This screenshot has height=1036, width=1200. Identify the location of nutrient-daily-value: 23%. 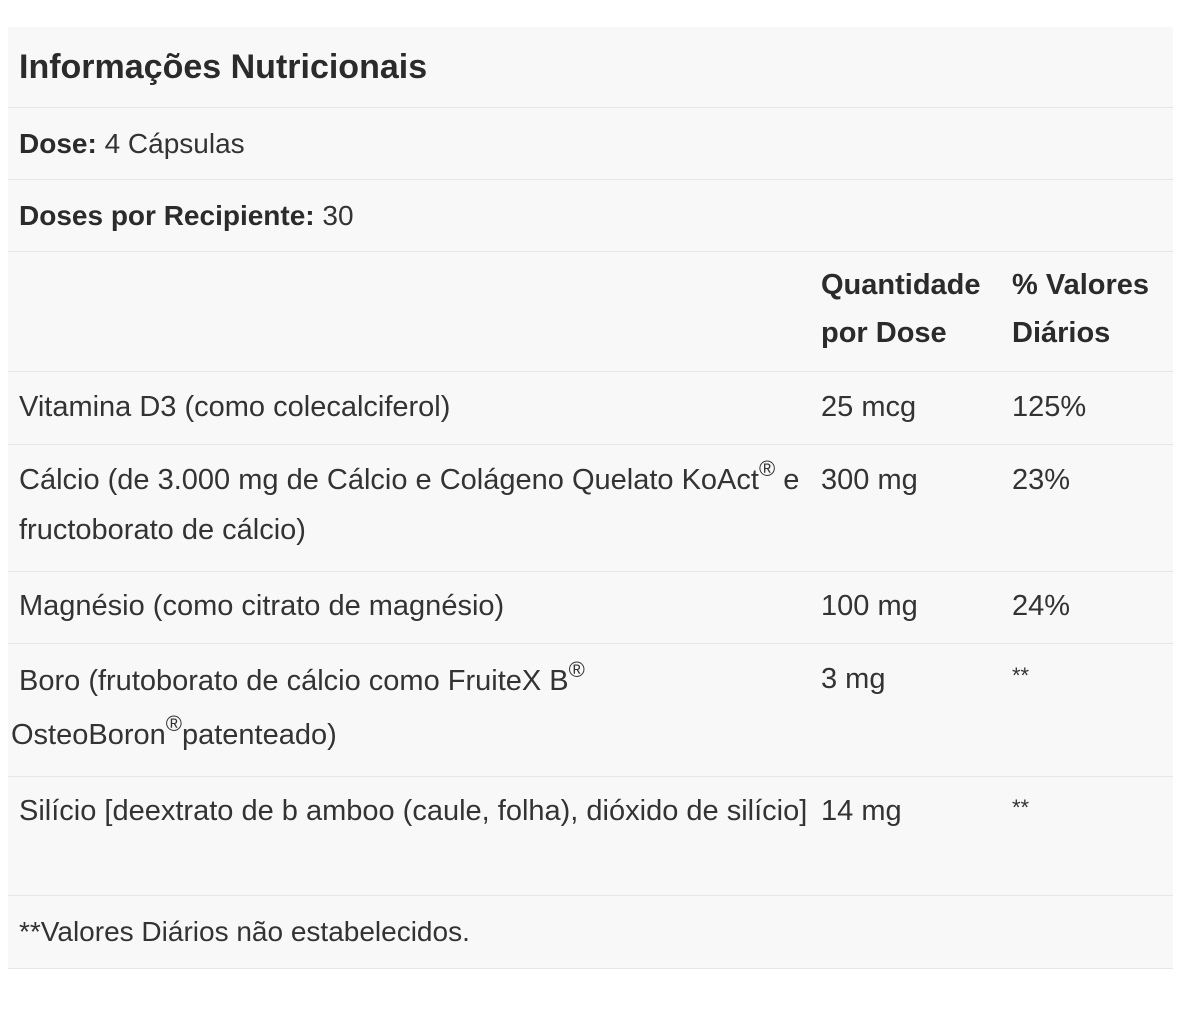
(1041, 480).